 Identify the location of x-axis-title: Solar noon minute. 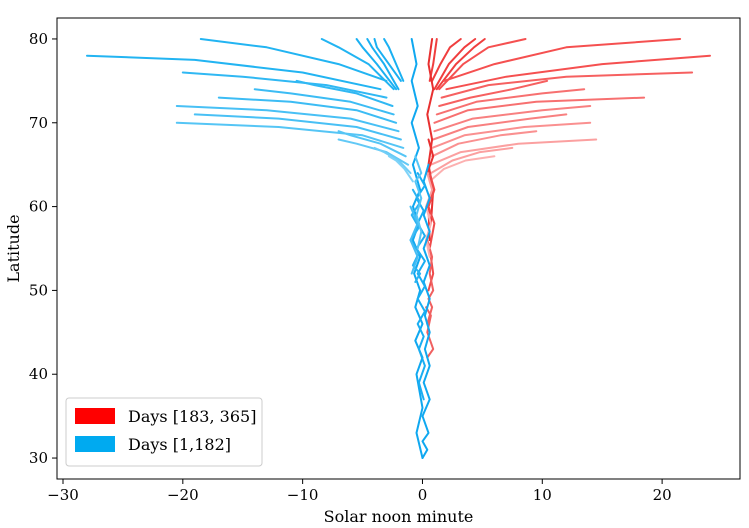
(399, 516).